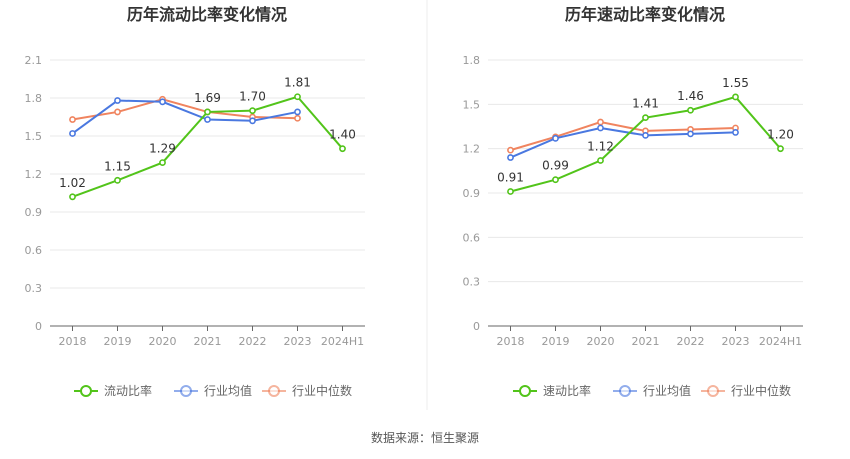  What do you see at coordinates (555, 166) in the screenshot?
I see `data-label: 0.99` at bounding box center [555, 166].